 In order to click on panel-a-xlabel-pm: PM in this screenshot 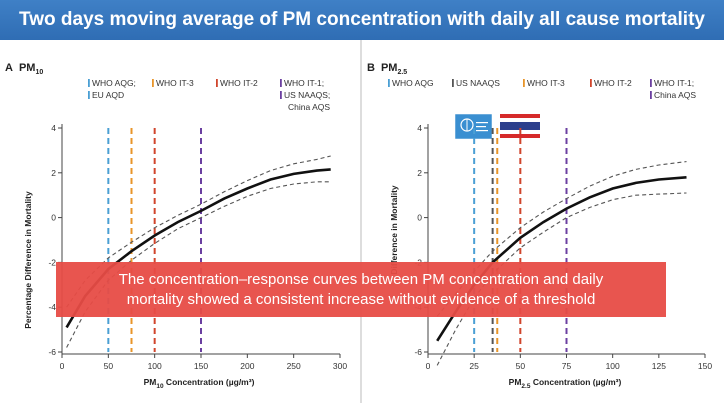, I will do `click(150, 382)`.